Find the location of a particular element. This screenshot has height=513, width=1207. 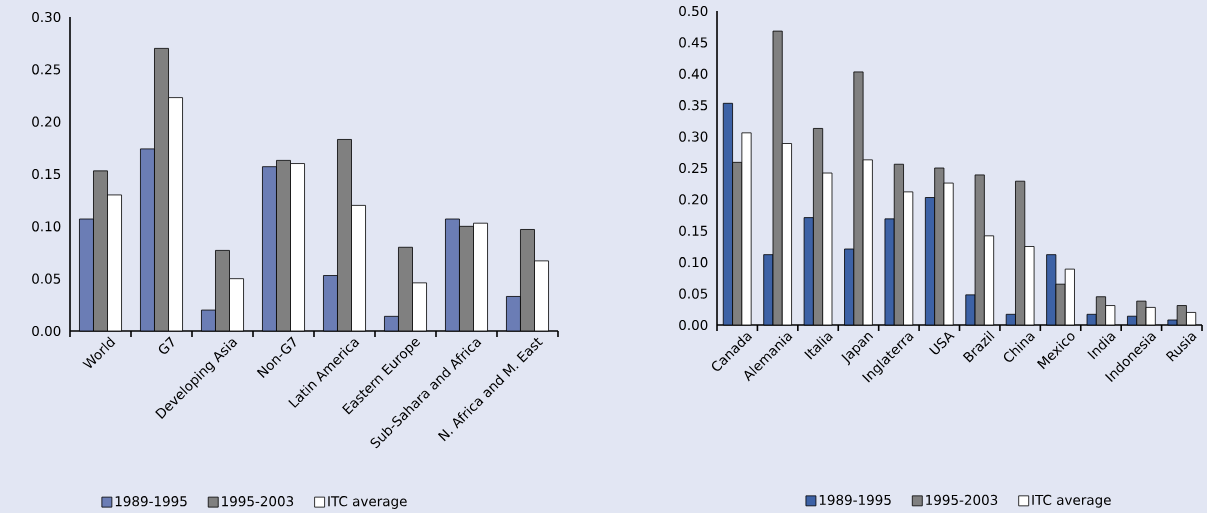

y-tick-label: 0.45 is located at coordinates (693, 42).